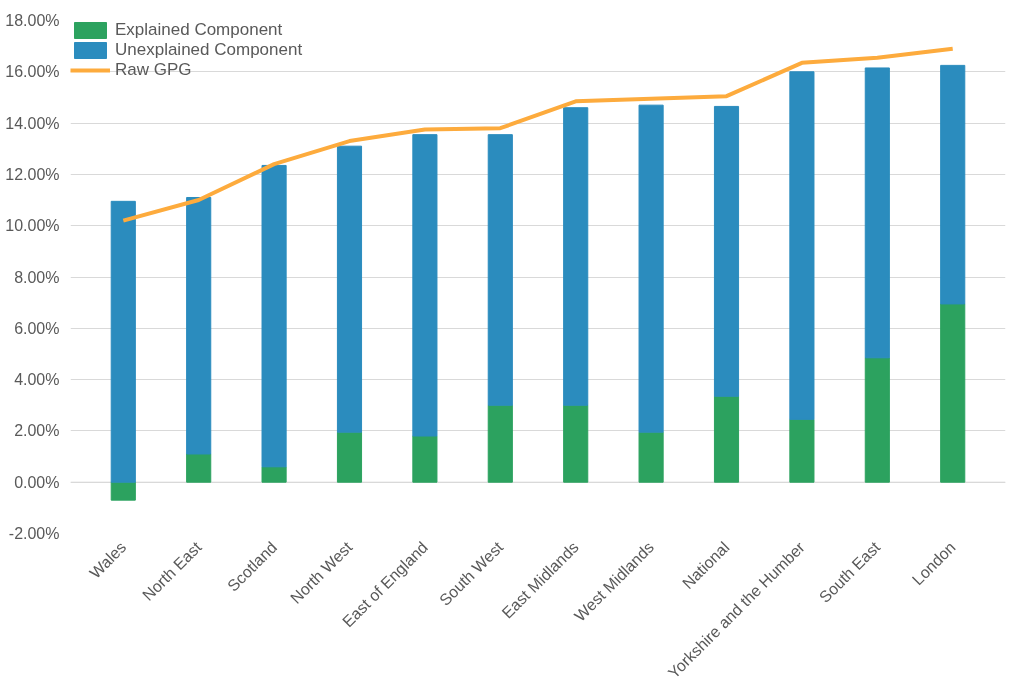  I want to click on legend-label: Unexplained Component, so click(209, 50).